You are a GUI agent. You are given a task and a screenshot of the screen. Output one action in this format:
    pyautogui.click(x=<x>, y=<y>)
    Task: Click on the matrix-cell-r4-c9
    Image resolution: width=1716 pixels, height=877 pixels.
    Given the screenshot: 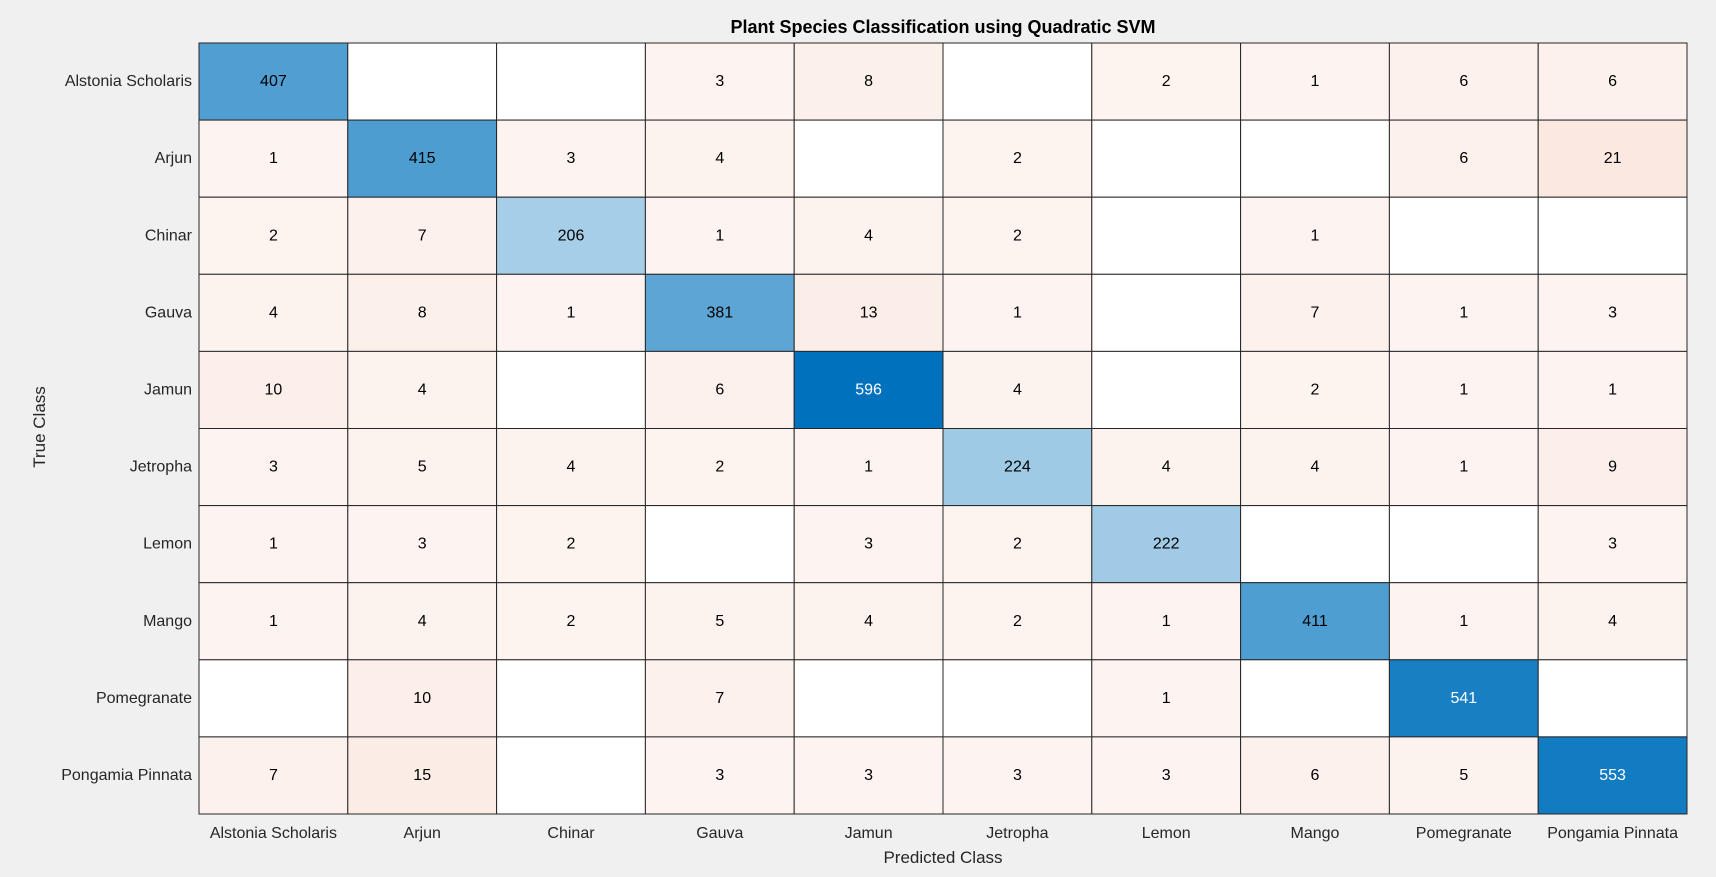 What is the action you would take?
    pyautogui.click(x=1612, y=389)
    